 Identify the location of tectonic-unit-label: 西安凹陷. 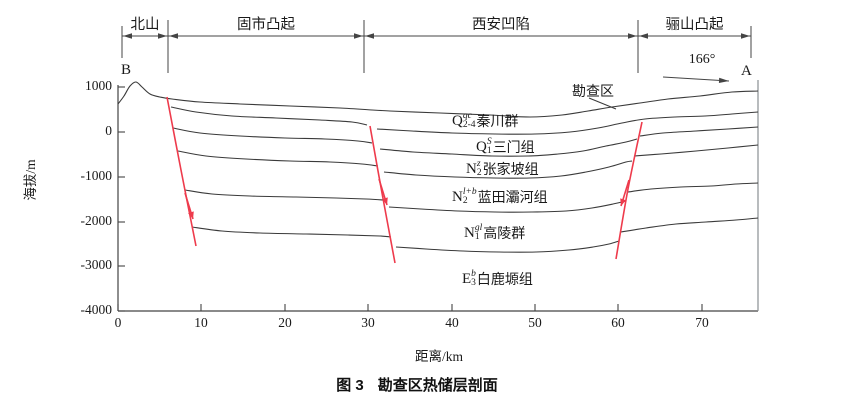
(501, 25).